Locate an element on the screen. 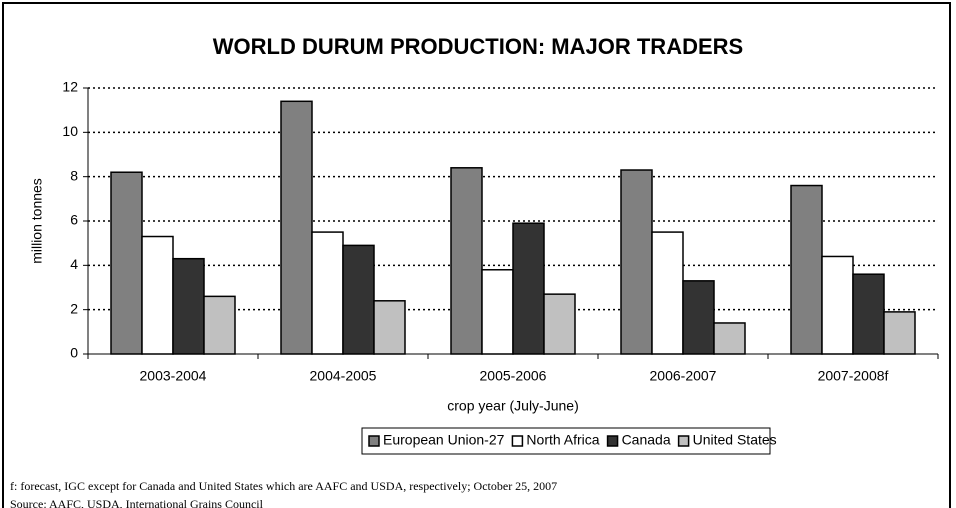  legend-label: European Union-27 is located at coordinates (444, 440).